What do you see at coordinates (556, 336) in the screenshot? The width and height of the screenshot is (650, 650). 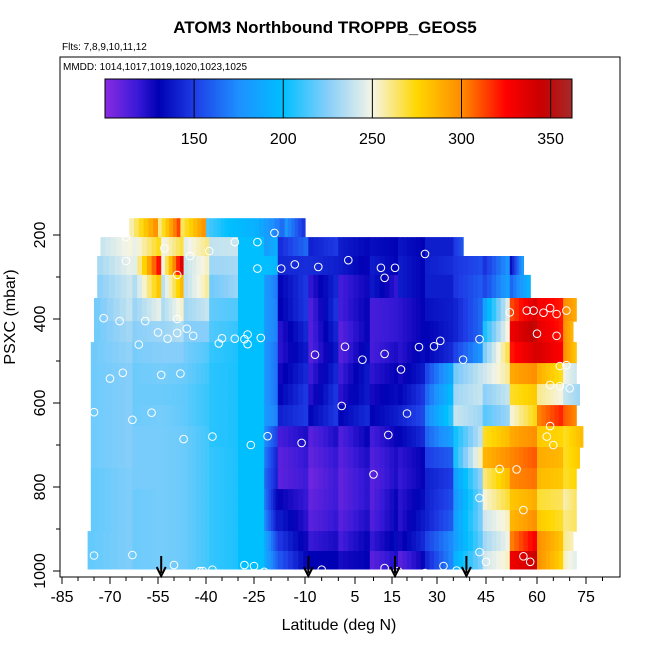 I see `sample-point` at bounding box center [556, 336].